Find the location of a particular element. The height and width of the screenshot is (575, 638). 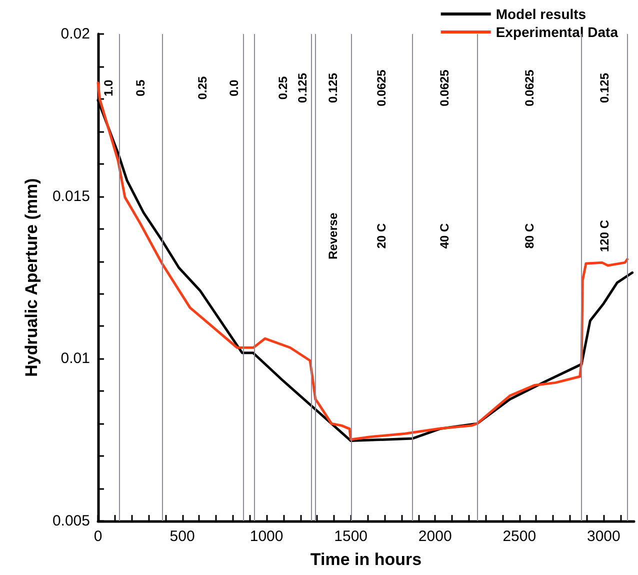

y-tick-label: 0.01 is located at coordinates (75, 359).